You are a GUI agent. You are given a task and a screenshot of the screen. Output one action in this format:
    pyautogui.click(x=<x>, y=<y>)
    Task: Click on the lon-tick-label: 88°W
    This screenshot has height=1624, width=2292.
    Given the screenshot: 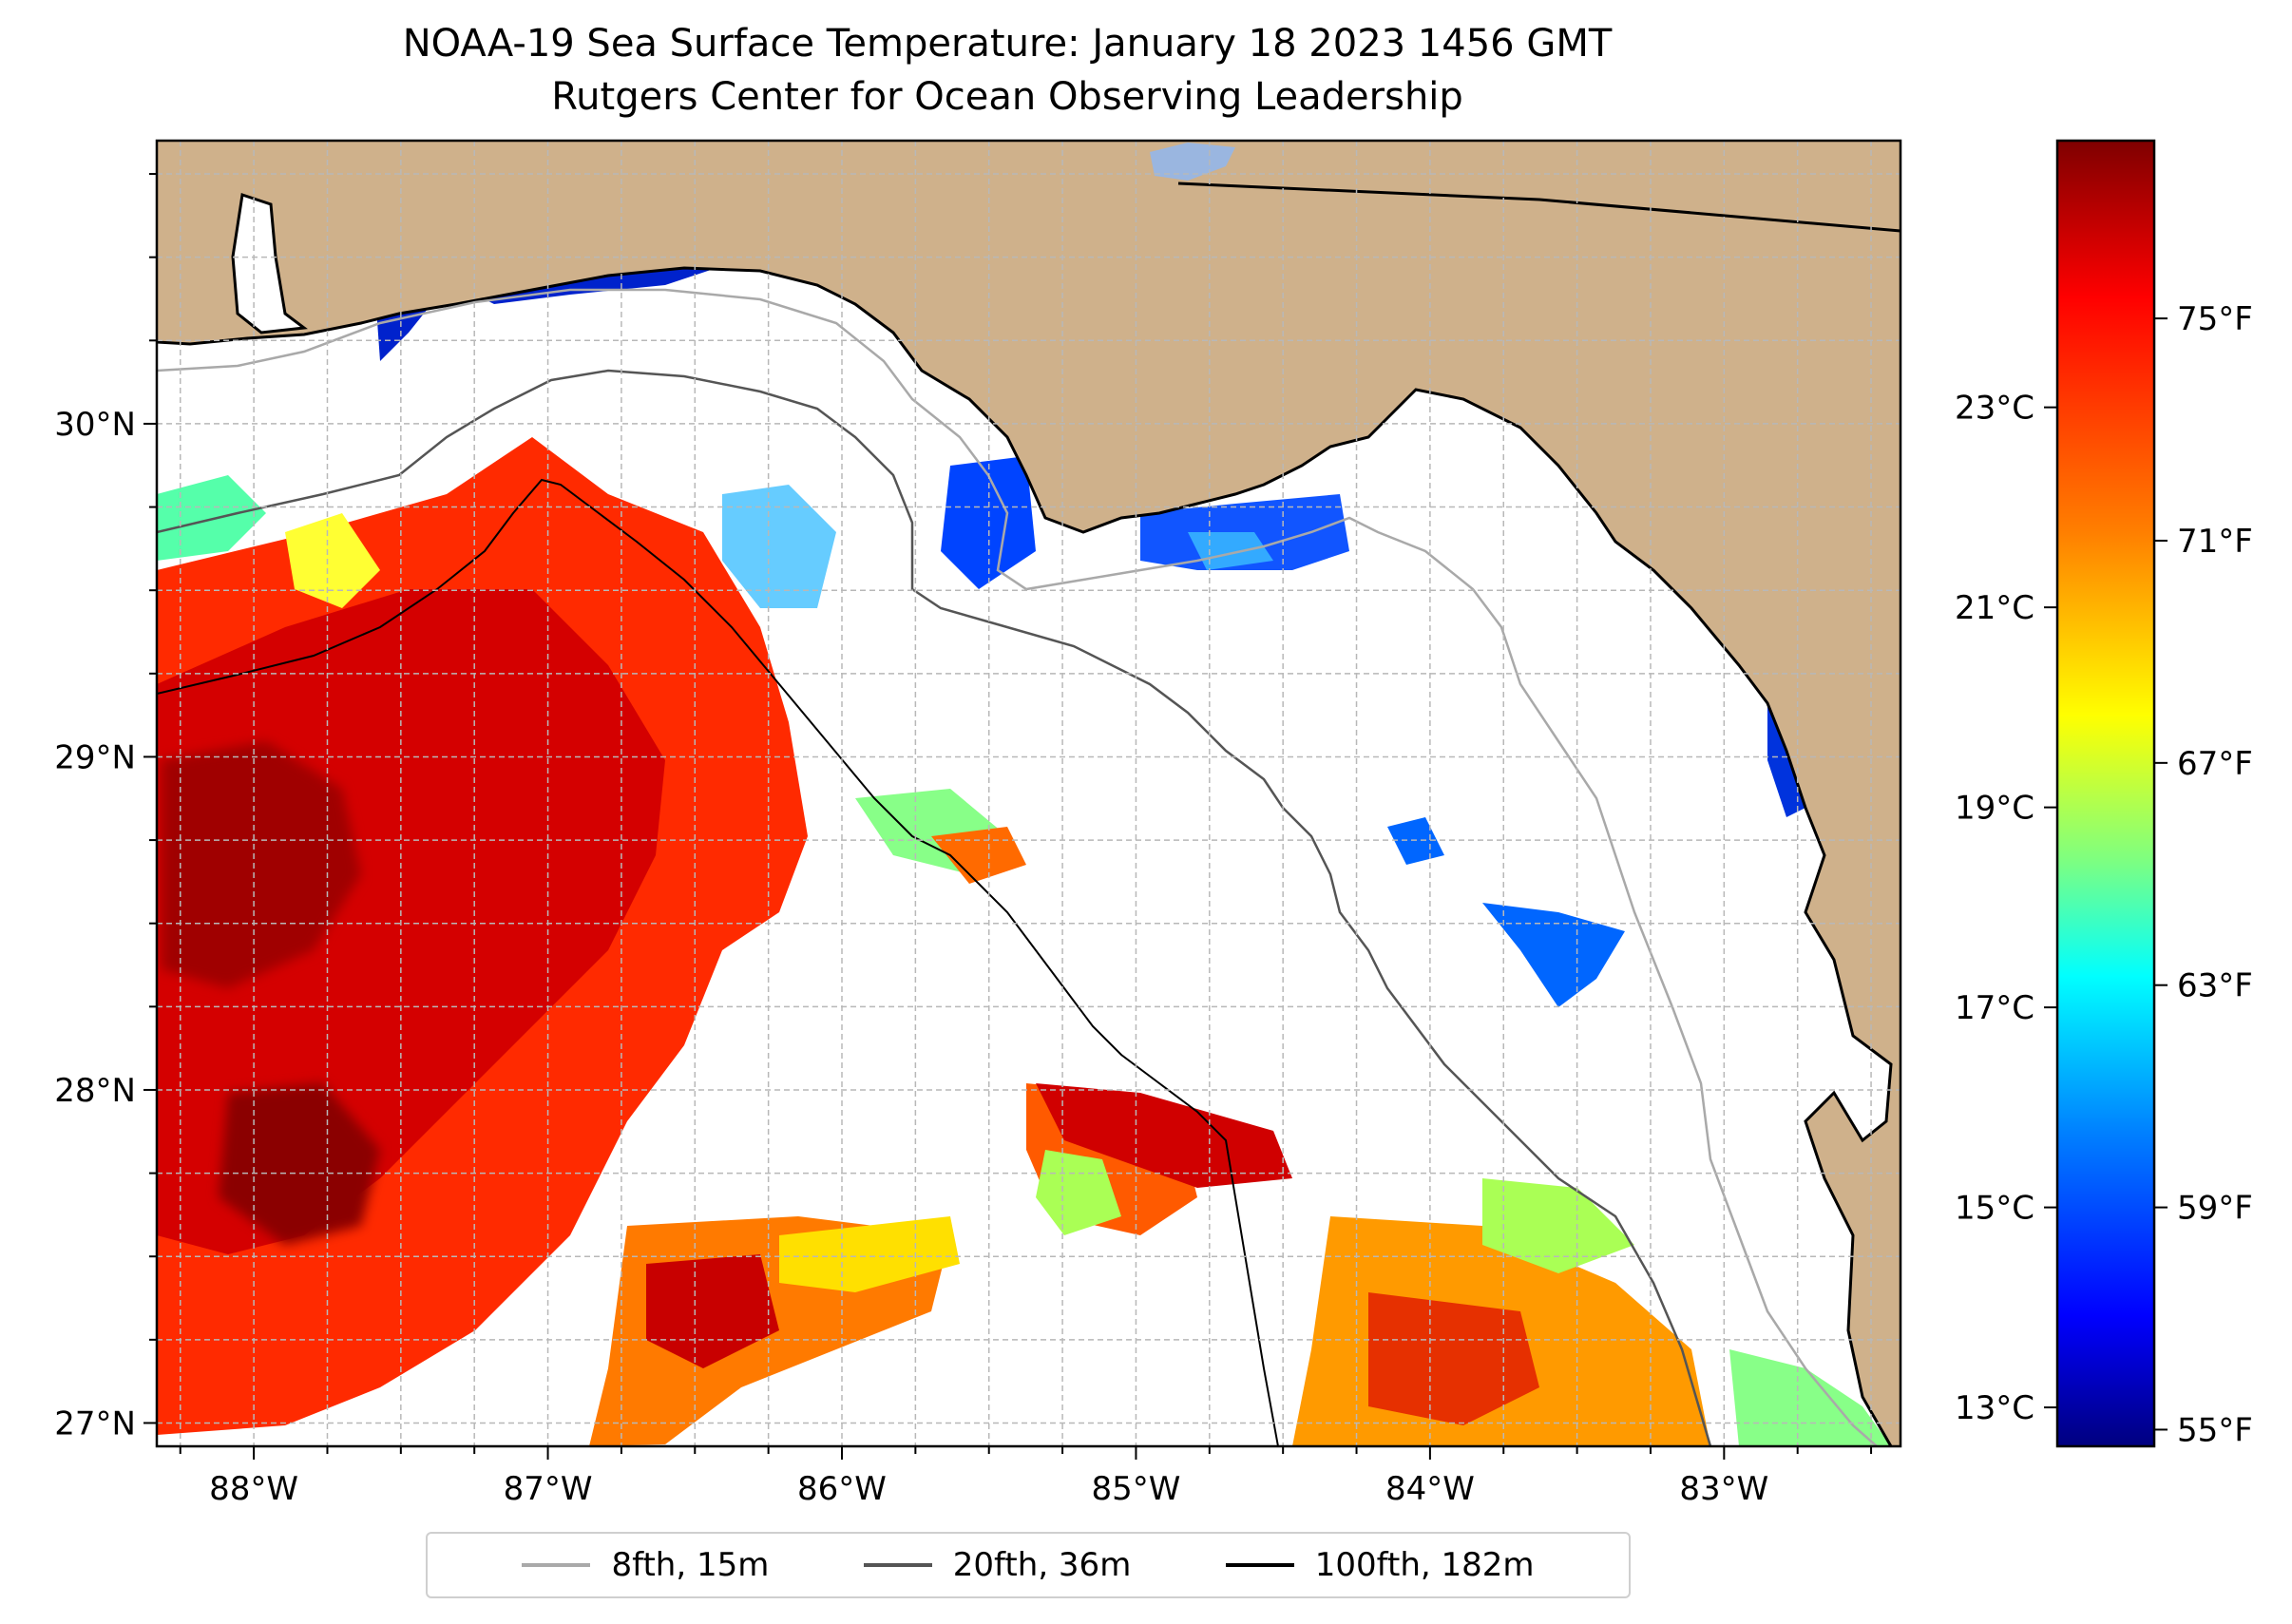 What is the action you would take?
    pyautogui.click(x=253, y=1489)
    